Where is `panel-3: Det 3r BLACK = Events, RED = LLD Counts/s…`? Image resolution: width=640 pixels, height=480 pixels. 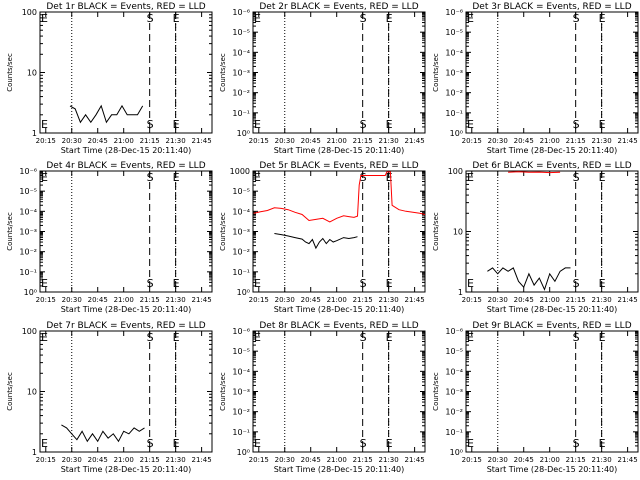 panel-3: Det 3r BLACK = Events, RED = LLD Counts/s… is located at coordinates (535, 78).